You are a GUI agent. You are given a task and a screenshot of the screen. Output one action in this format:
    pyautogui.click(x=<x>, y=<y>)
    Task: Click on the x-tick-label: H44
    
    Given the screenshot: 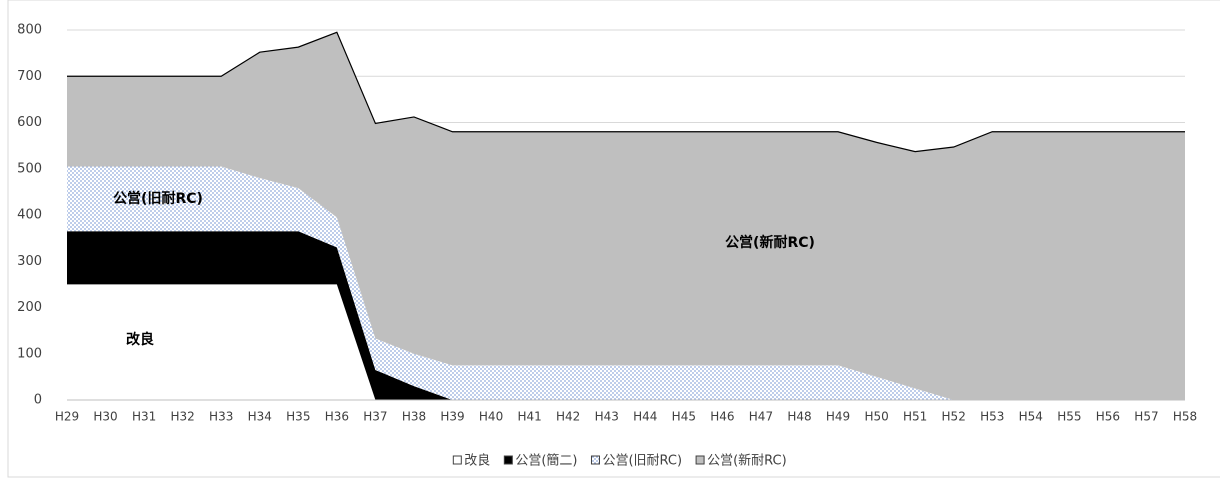 What is the action you would take?
    pyautogui.click(x=645, y=417)
    